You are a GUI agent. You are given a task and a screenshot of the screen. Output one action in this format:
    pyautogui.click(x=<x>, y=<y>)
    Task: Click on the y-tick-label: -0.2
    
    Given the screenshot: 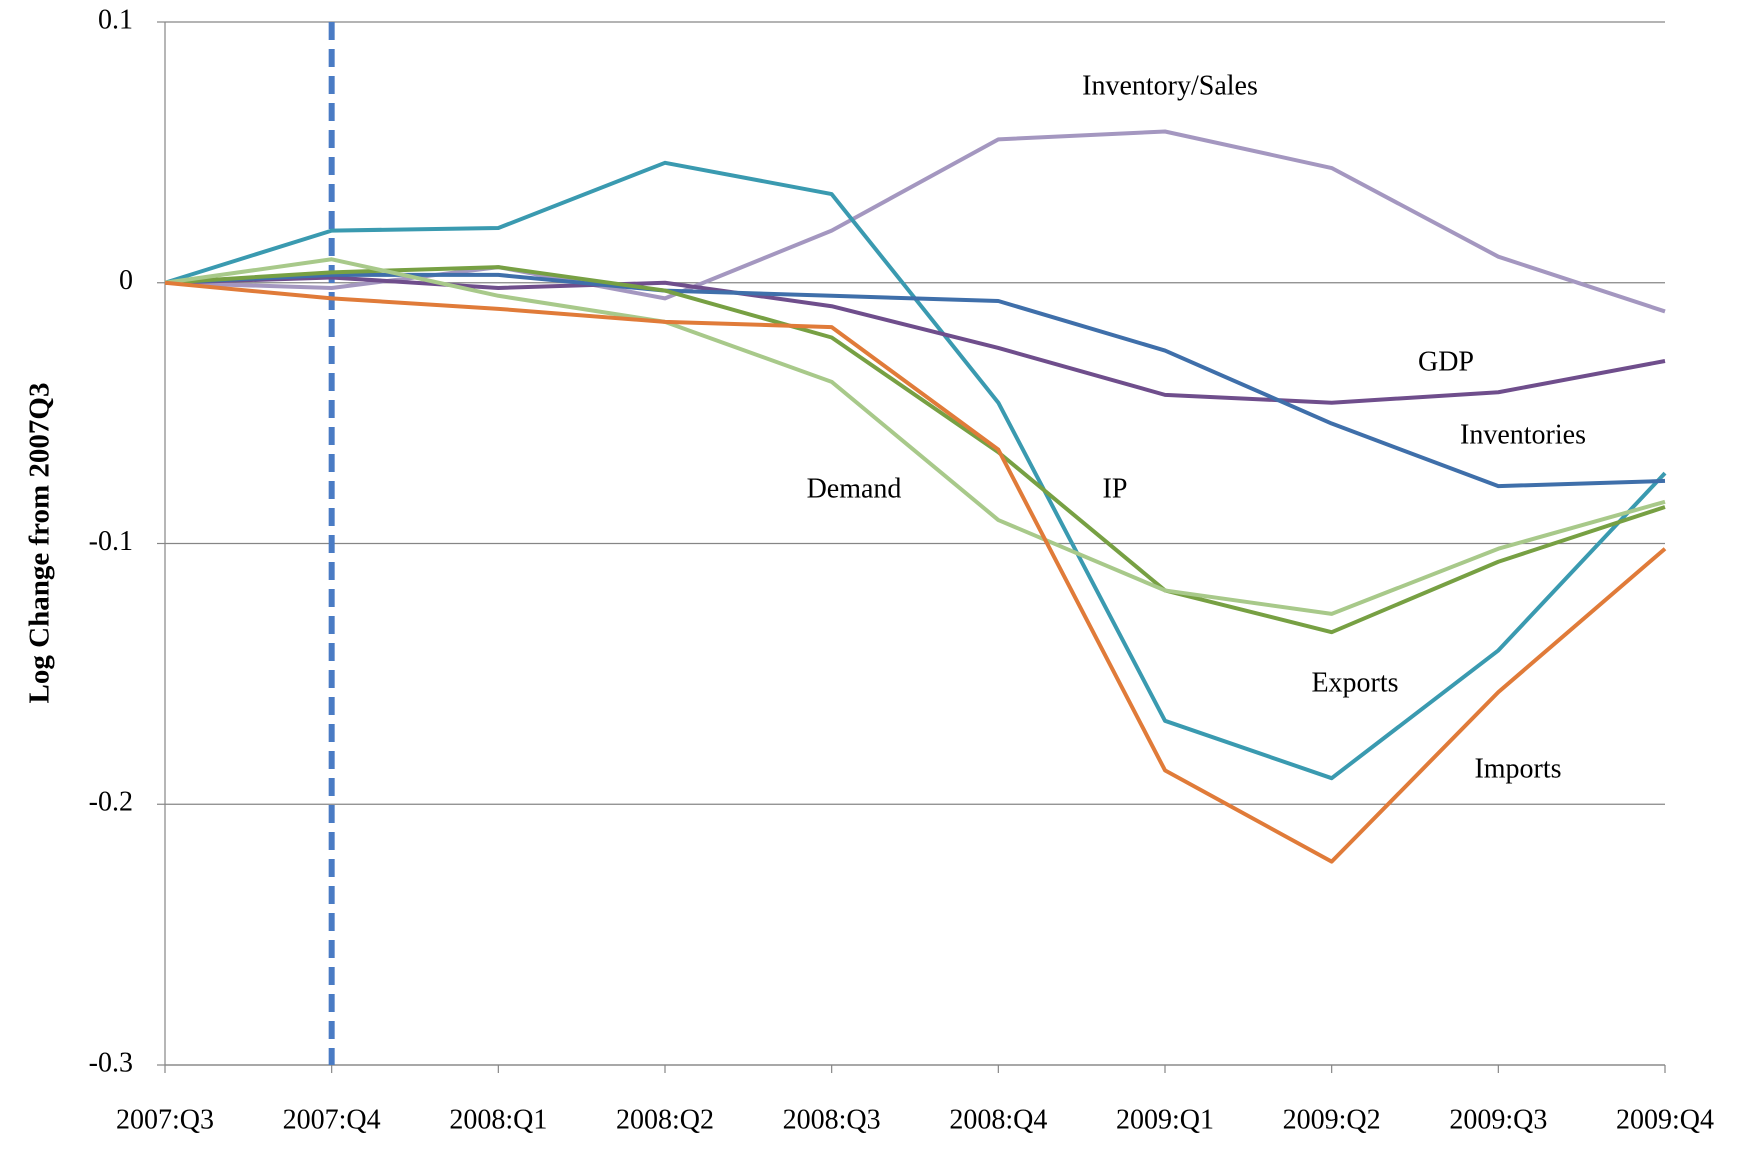 What is the action you would take?
    pyautogui.click(x=111, y=802)
    